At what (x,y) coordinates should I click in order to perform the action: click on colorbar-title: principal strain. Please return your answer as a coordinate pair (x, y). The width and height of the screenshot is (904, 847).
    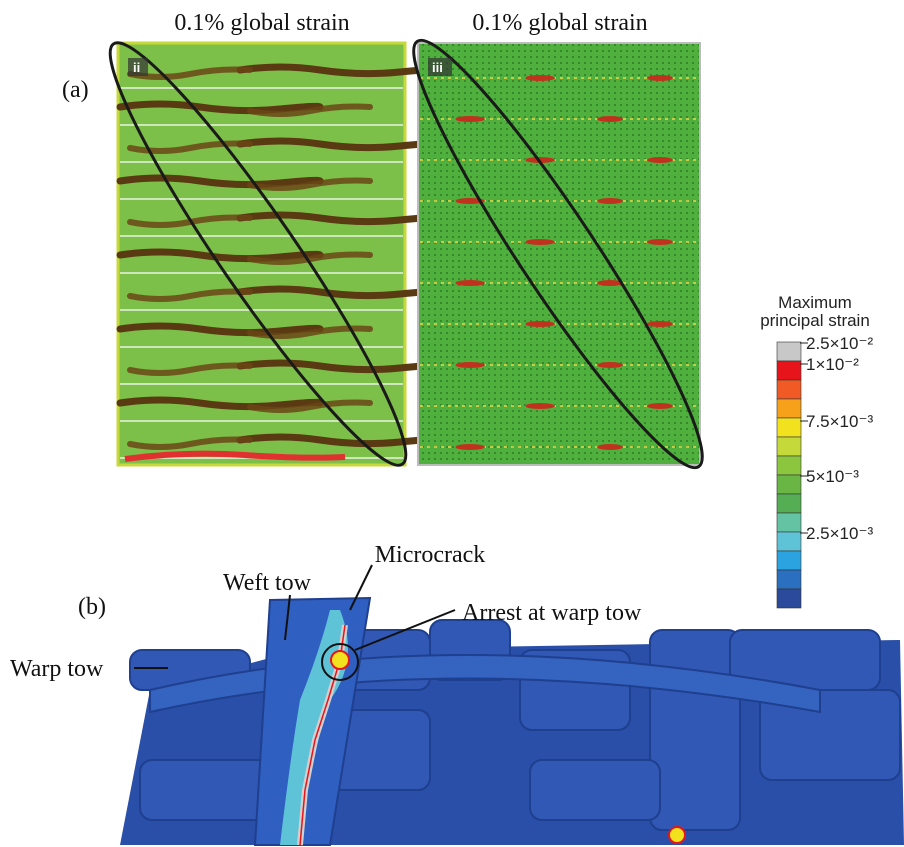
    Looking at the image, I should click on (815, 320).